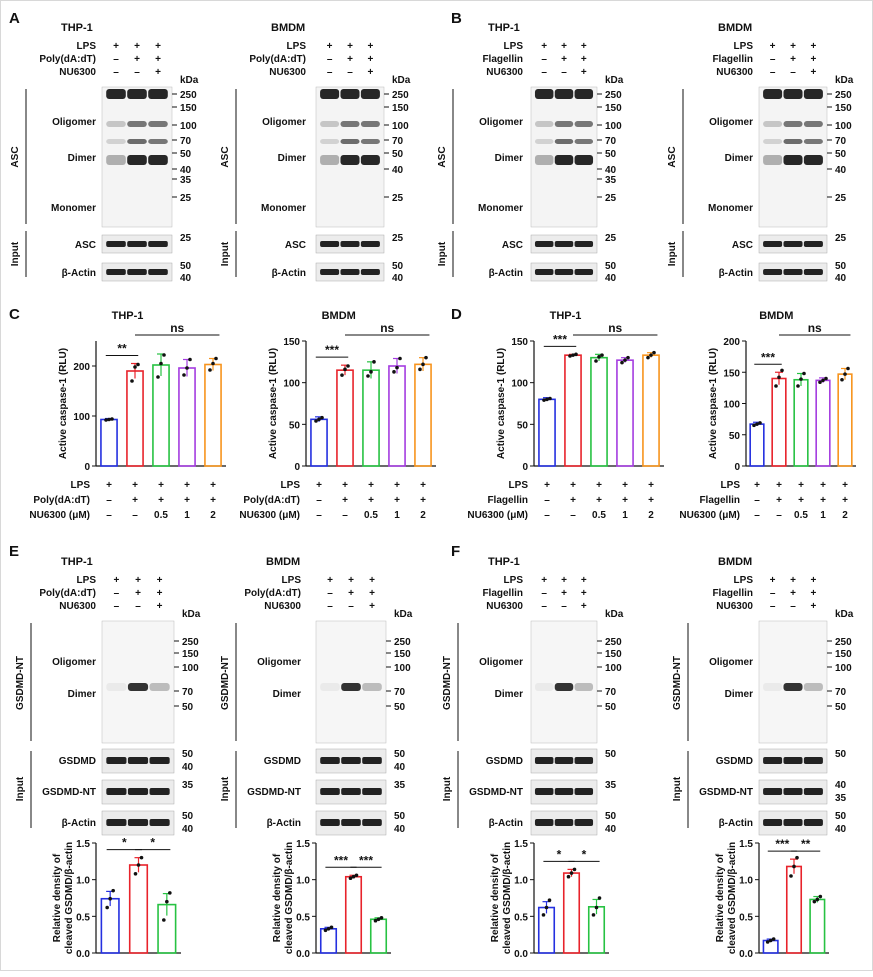 This screenshot has width=873, height=977. What do you see at coordinates (186, 141) in the screenshot?
I see `kda-tick-label: 70` at bounding box center [186, 141].